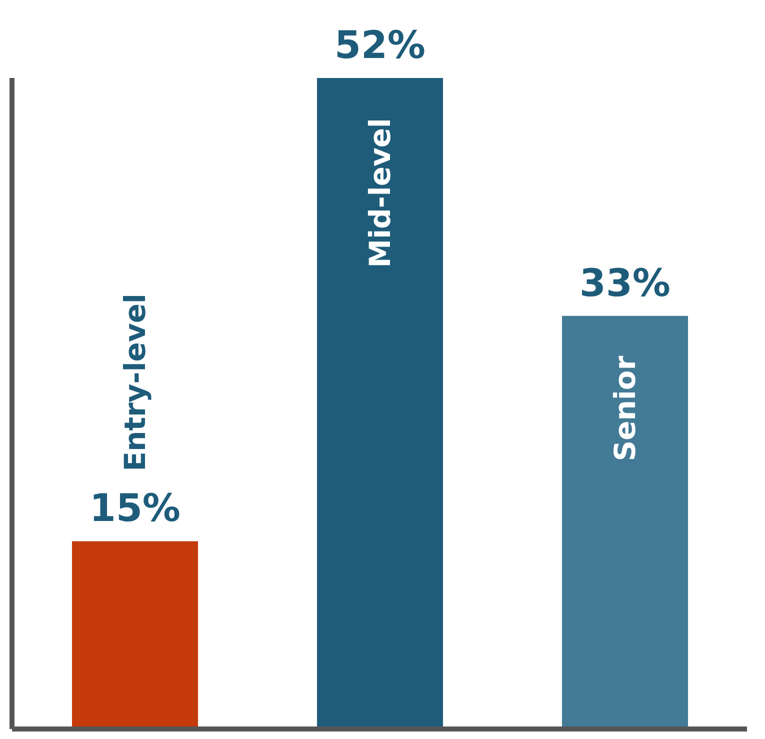 Image resolution: width=765 pixels, height=739 pixels. I want to click on data-label: 15%, so click(135, 508).